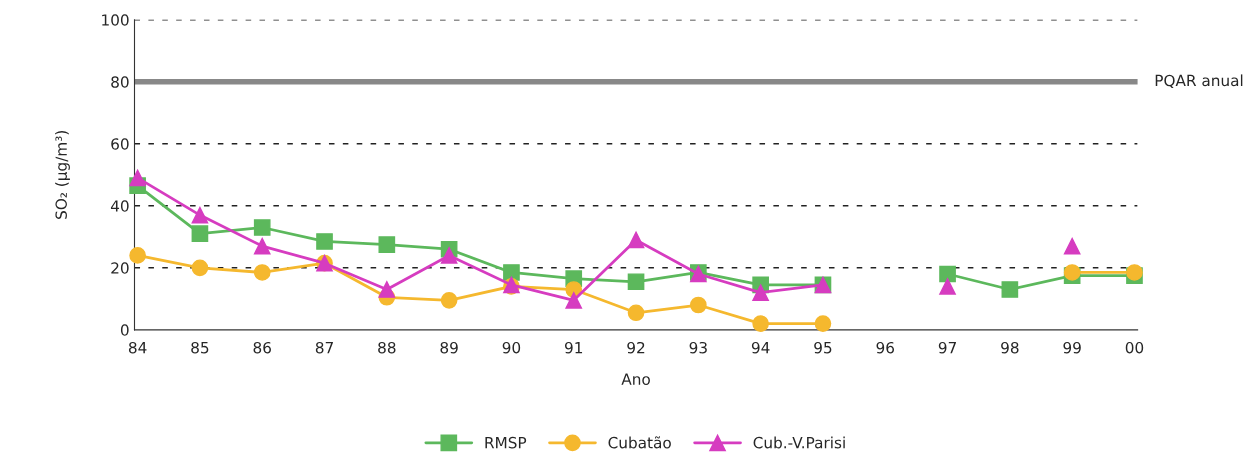 The image size is (1257, 460). I want to click on x-tick-label: 99, so click(1072, 347).